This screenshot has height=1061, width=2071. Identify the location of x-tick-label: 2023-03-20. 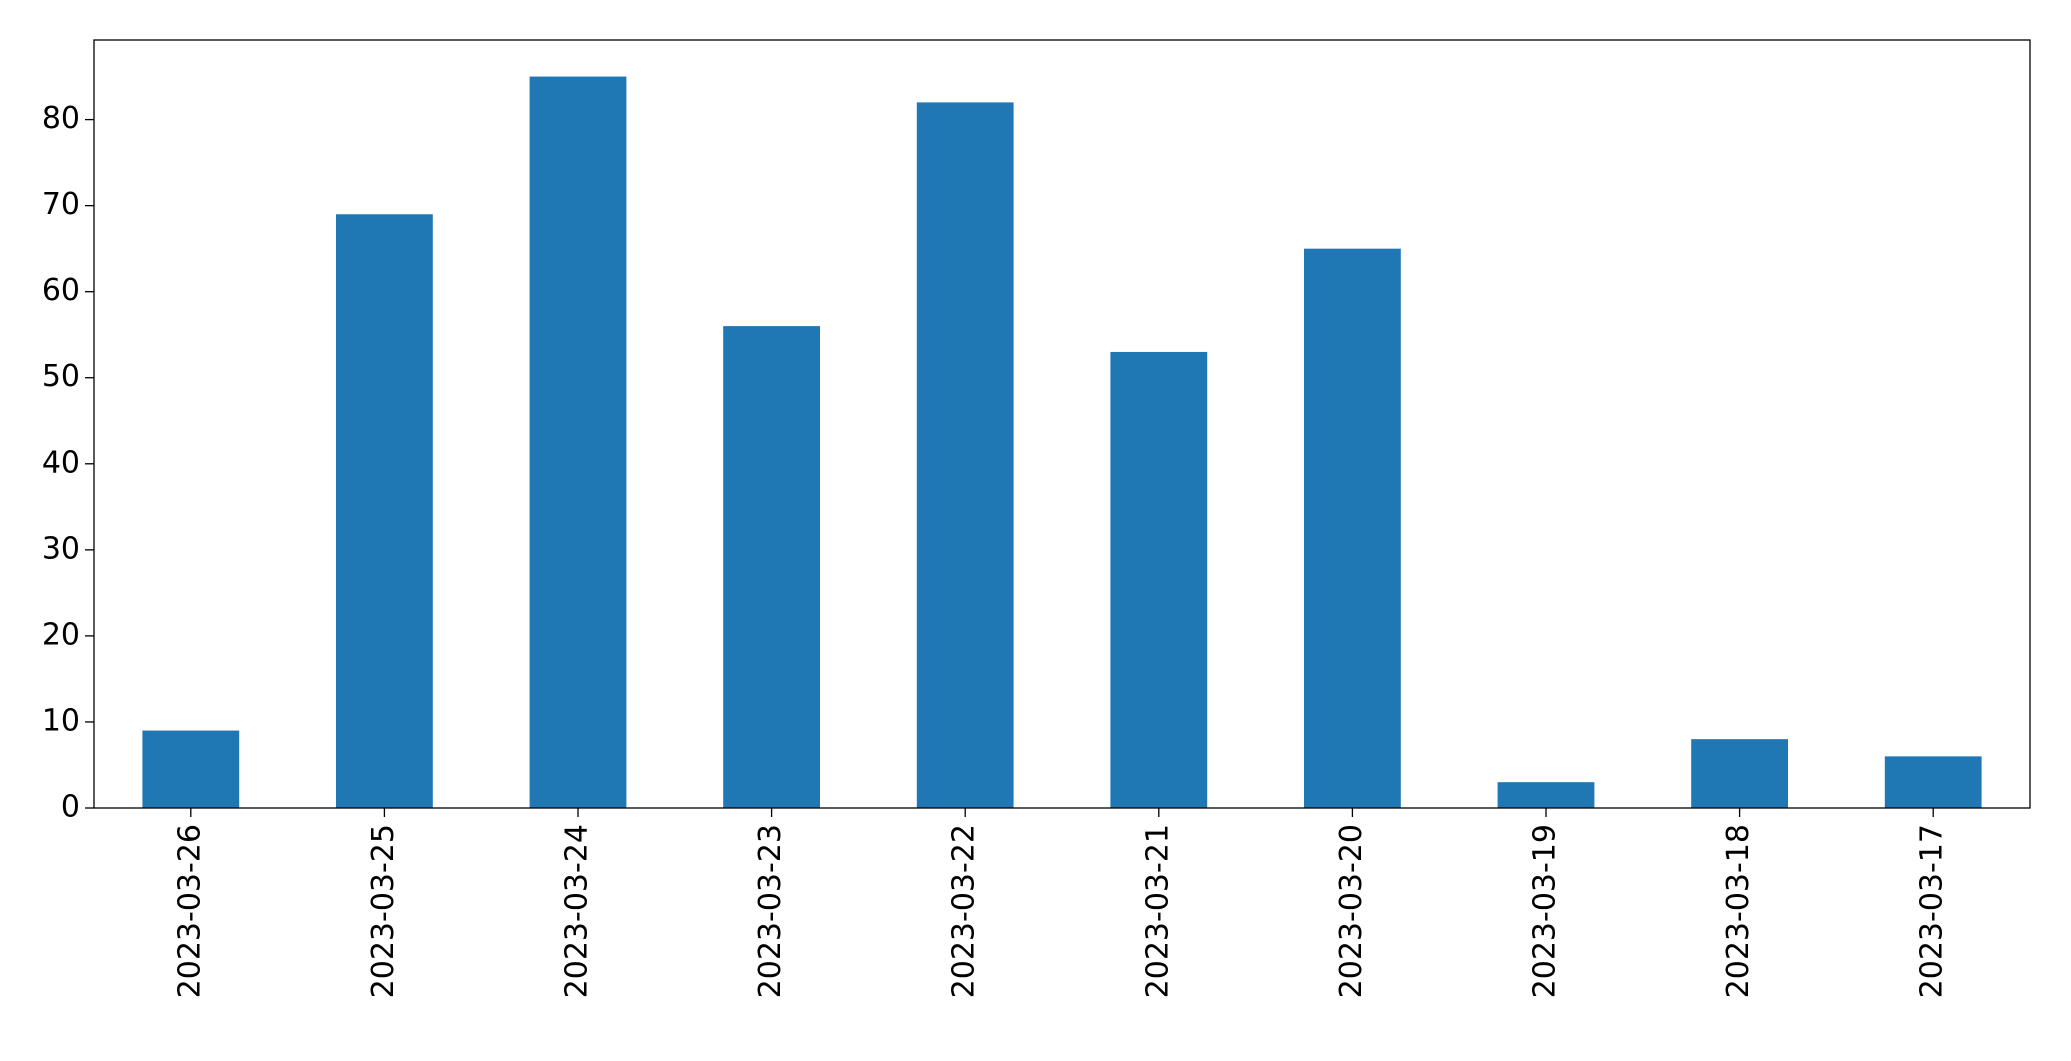
(1351, 911).